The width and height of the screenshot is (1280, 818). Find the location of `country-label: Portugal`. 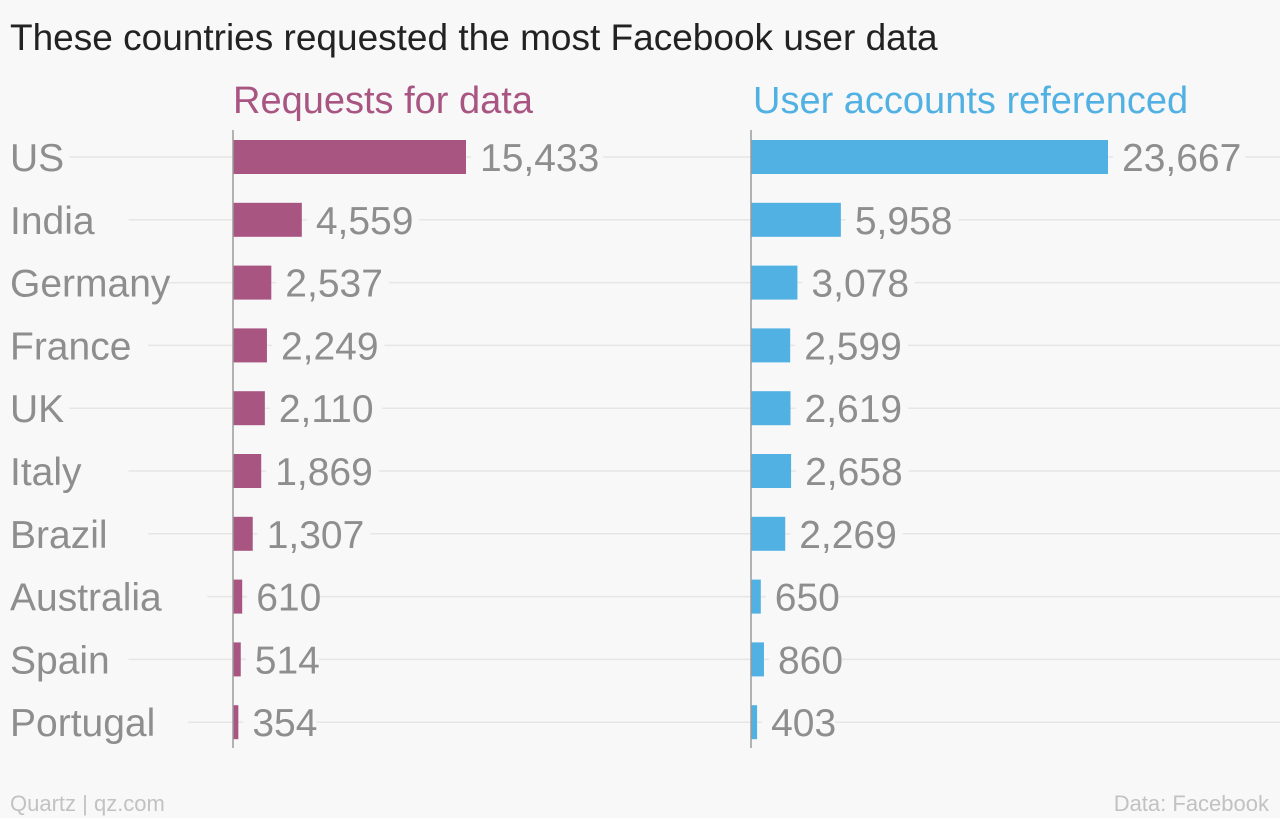

country-label: Portugal is located at coordinates (82, 723).